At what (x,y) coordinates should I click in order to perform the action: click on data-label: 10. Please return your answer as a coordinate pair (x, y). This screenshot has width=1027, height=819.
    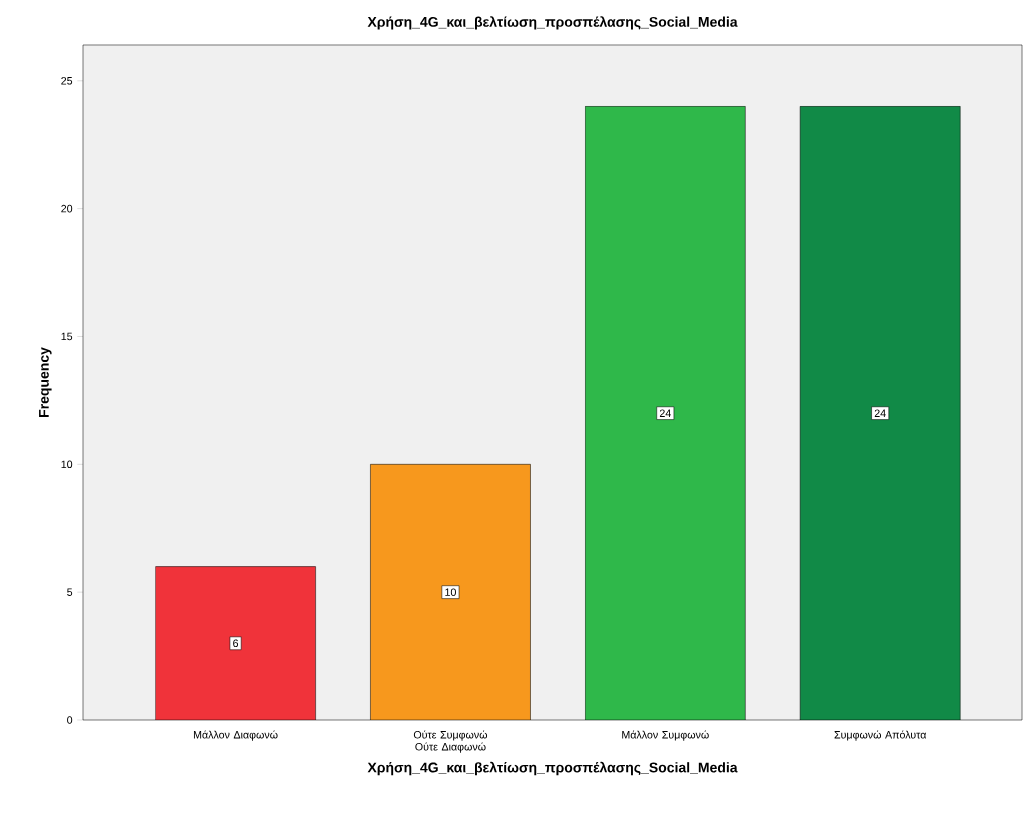
    Looking at the image, I should click on (450, 592).